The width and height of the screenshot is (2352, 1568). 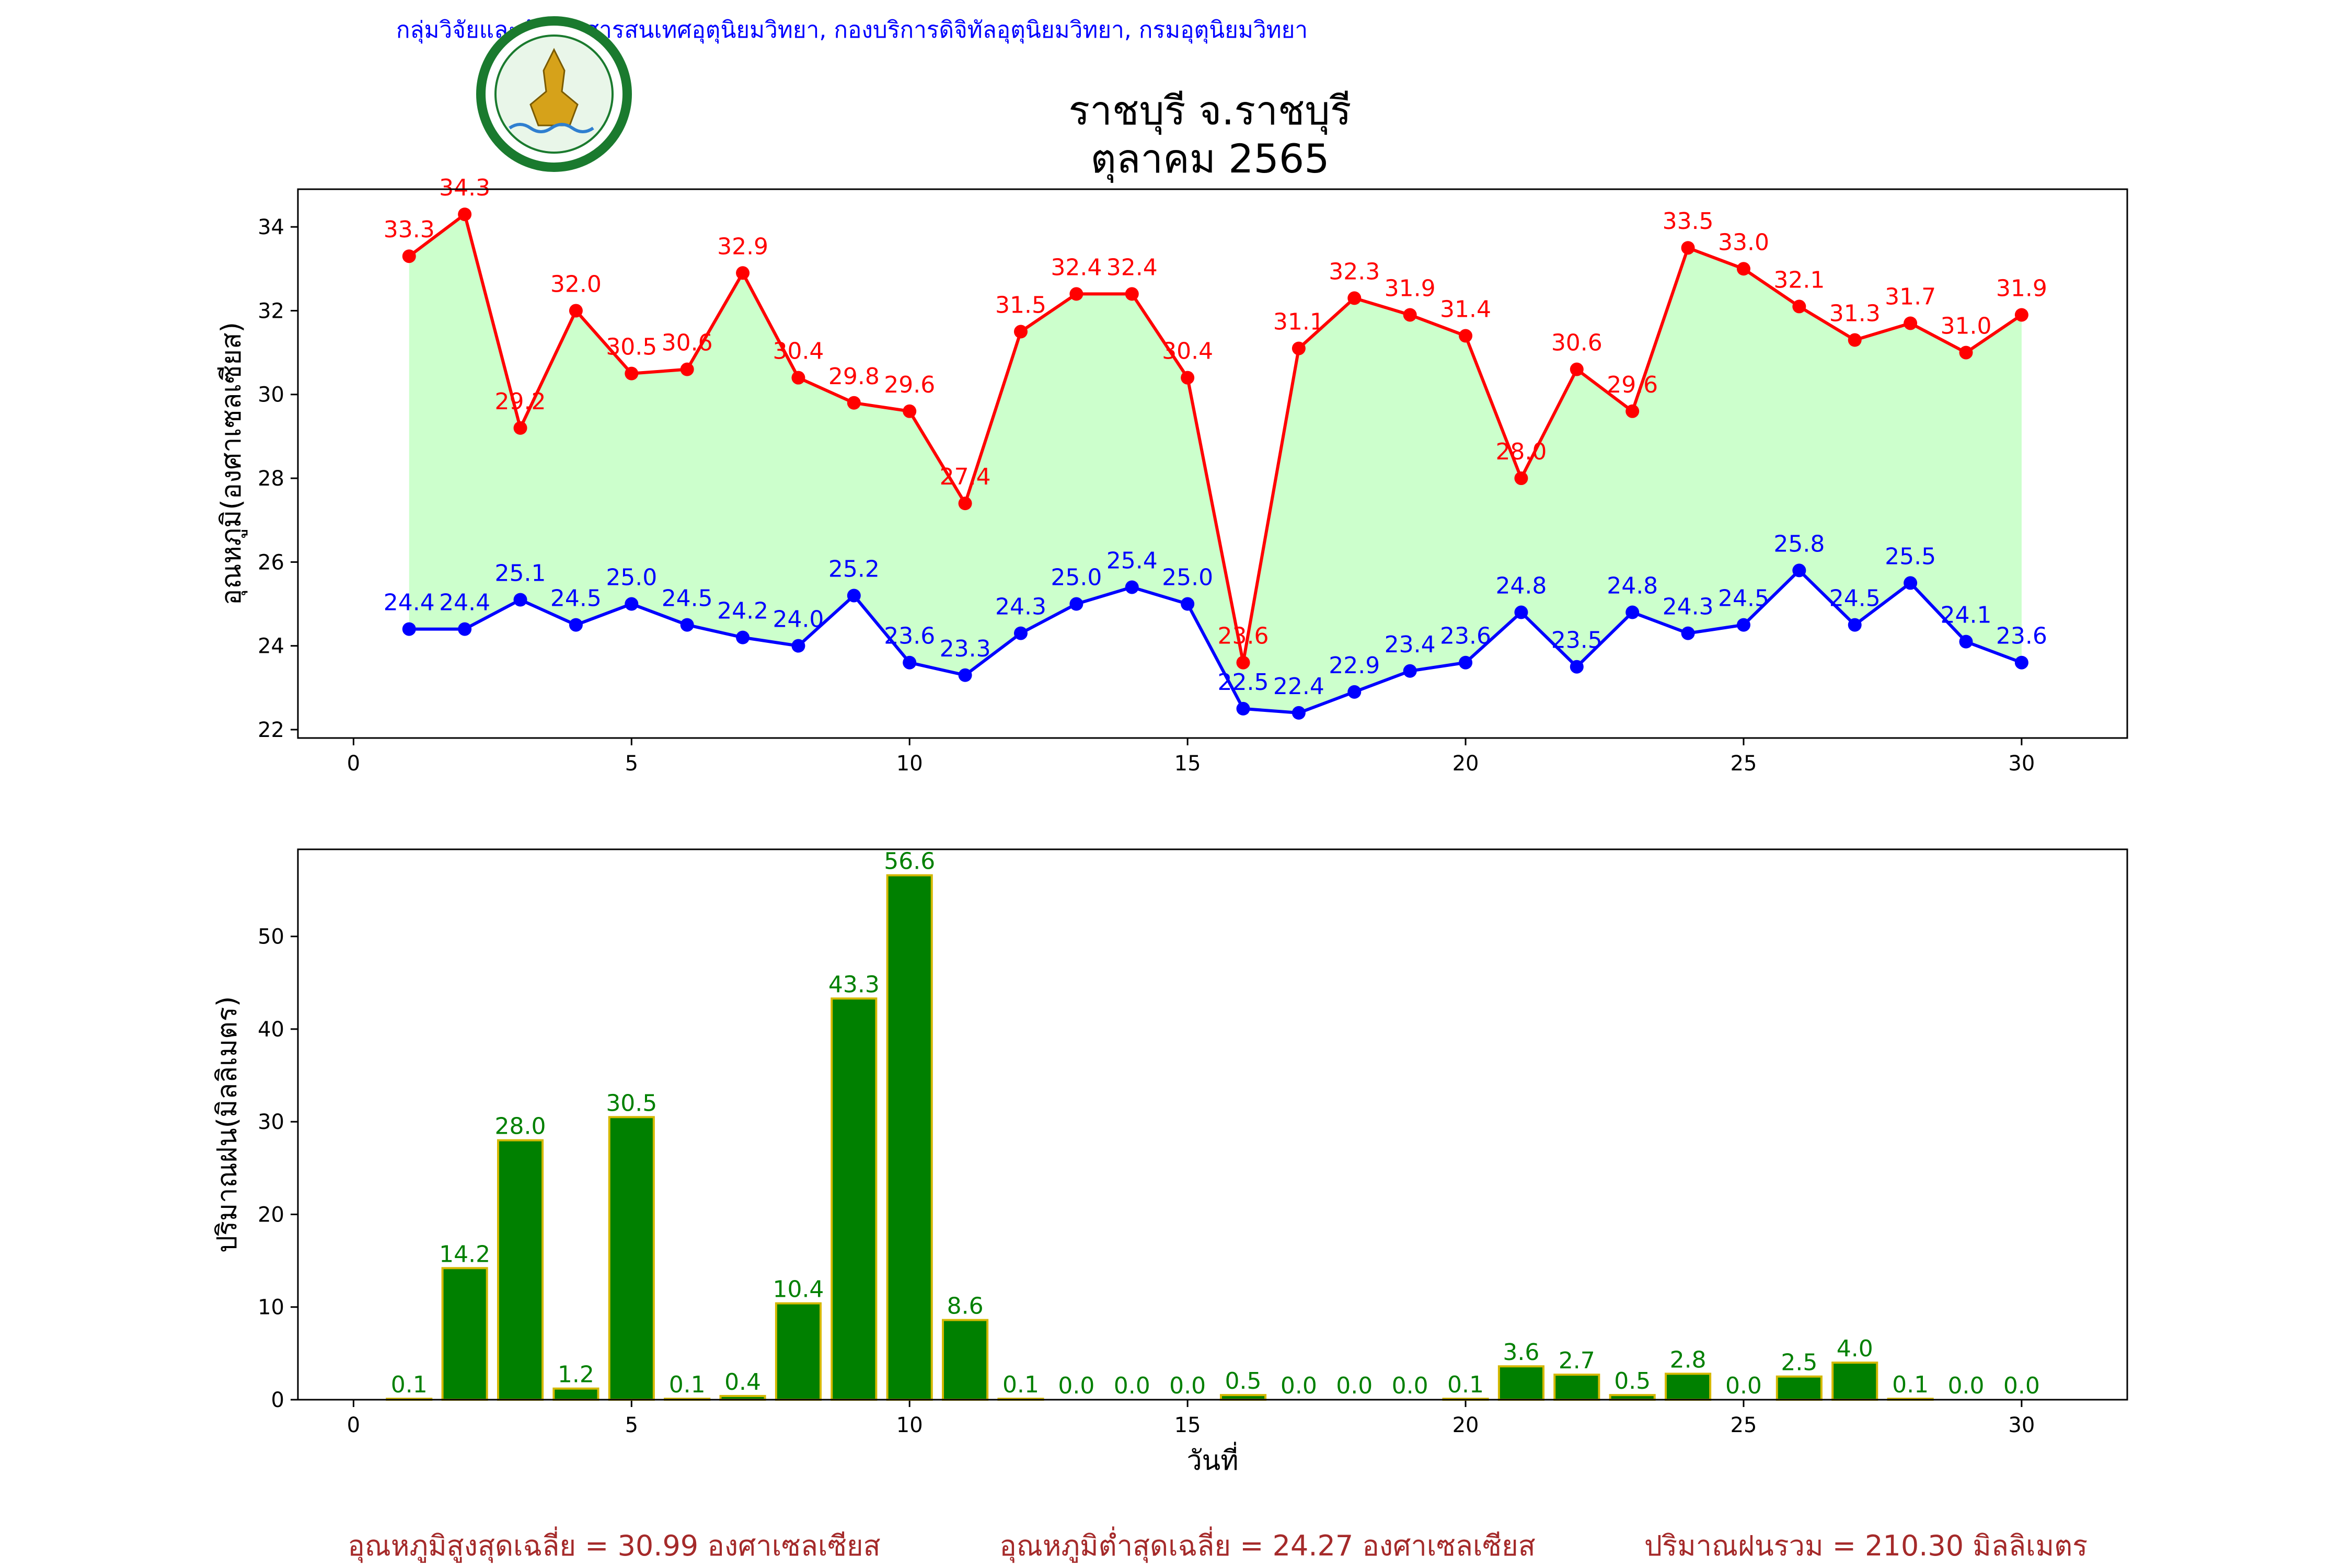 What do you see at coordinates (464, 603) in the screenshot?
I see `min-temperature-label: 24.4` at bounding box center [464, 603].